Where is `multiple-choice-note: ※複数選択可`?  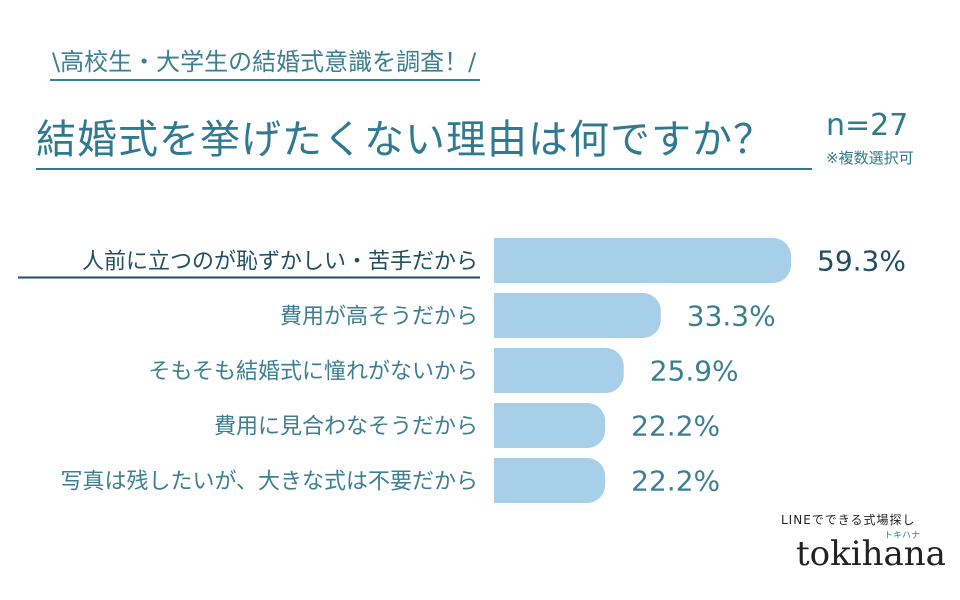
multiple-choice-note: ※複数選択可 is located at coordinates (870, 158).